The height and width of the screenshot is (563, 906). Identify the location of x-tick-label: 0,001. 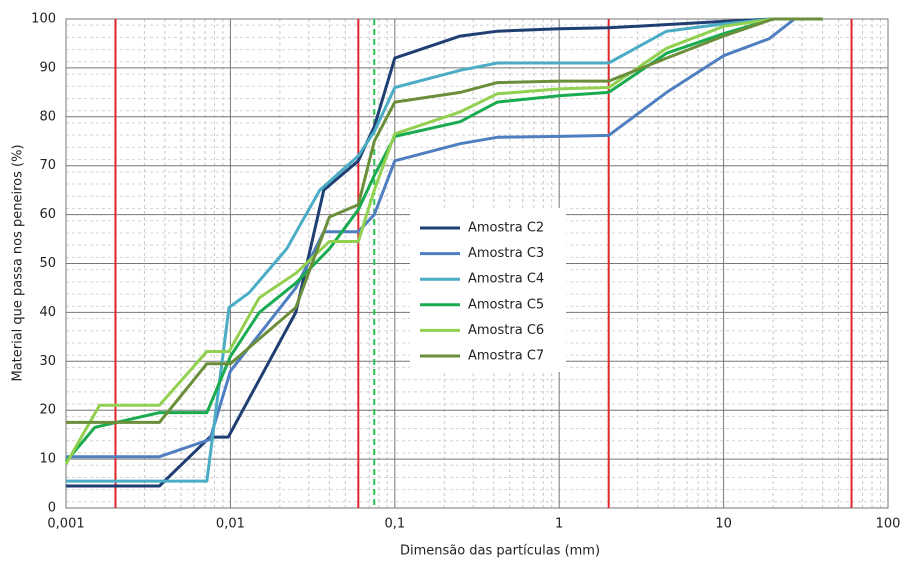
(65, 524).